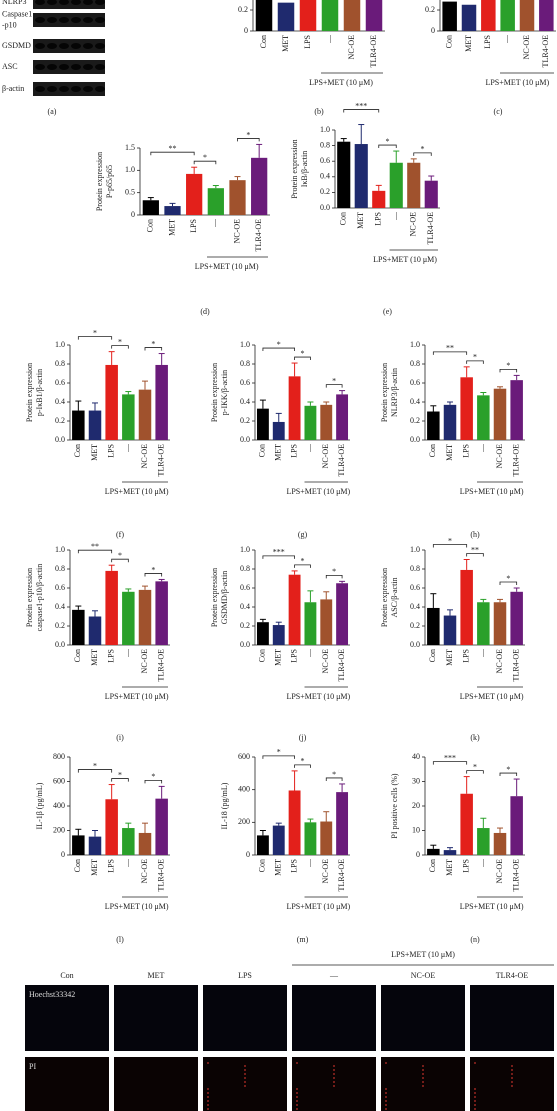 The image size is (557, 1111). What do you see at coordinates (52, 111) in the screenshot?
I see `panel-label: (a)` at bounding box center [52, 111].